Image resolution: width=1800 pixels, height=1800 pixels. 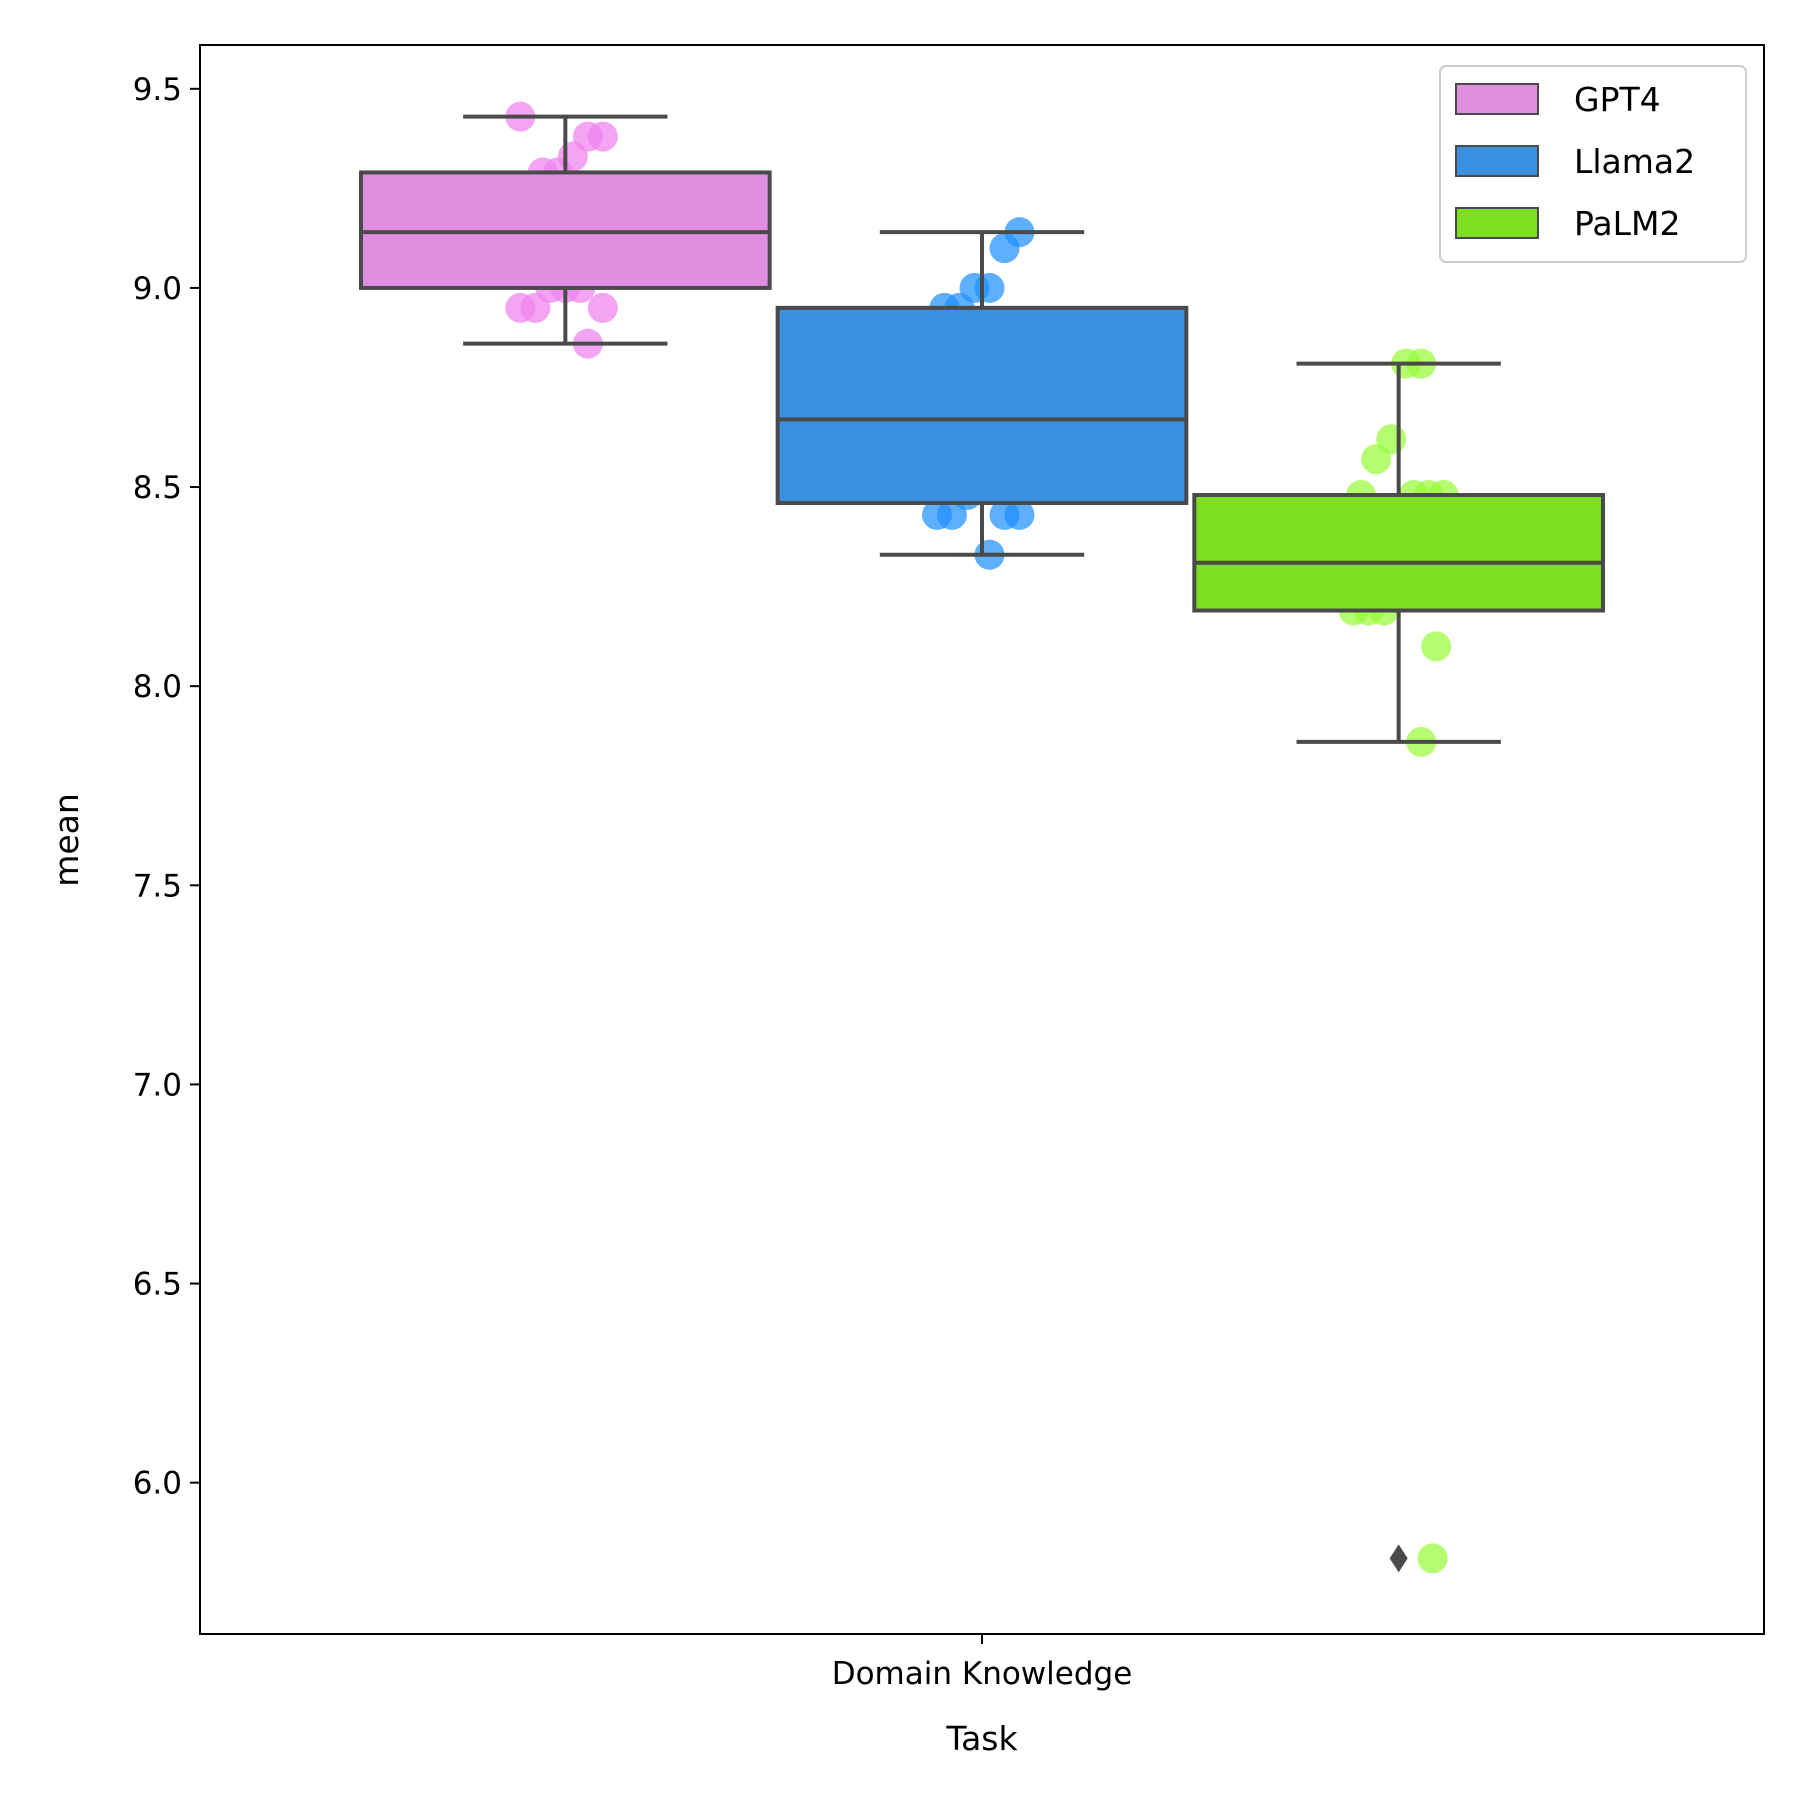 I want to click on y-axis: 6.0 6.5 7.0 7.5 8.0 8.5 9.0 9.5, so click(x=166, y=787).